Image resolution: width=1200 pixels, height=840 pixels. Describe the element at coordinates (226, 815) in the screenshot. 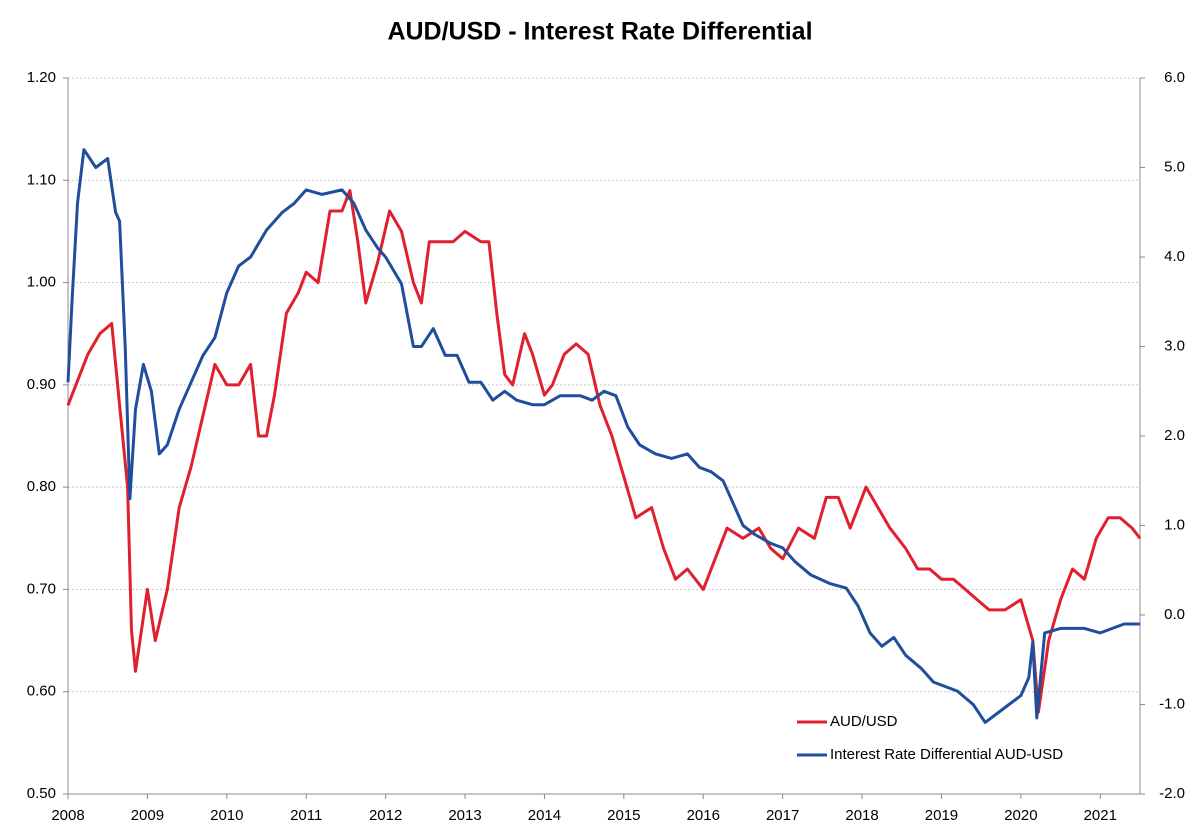

I see `x-tick-label: 2010` at that location.